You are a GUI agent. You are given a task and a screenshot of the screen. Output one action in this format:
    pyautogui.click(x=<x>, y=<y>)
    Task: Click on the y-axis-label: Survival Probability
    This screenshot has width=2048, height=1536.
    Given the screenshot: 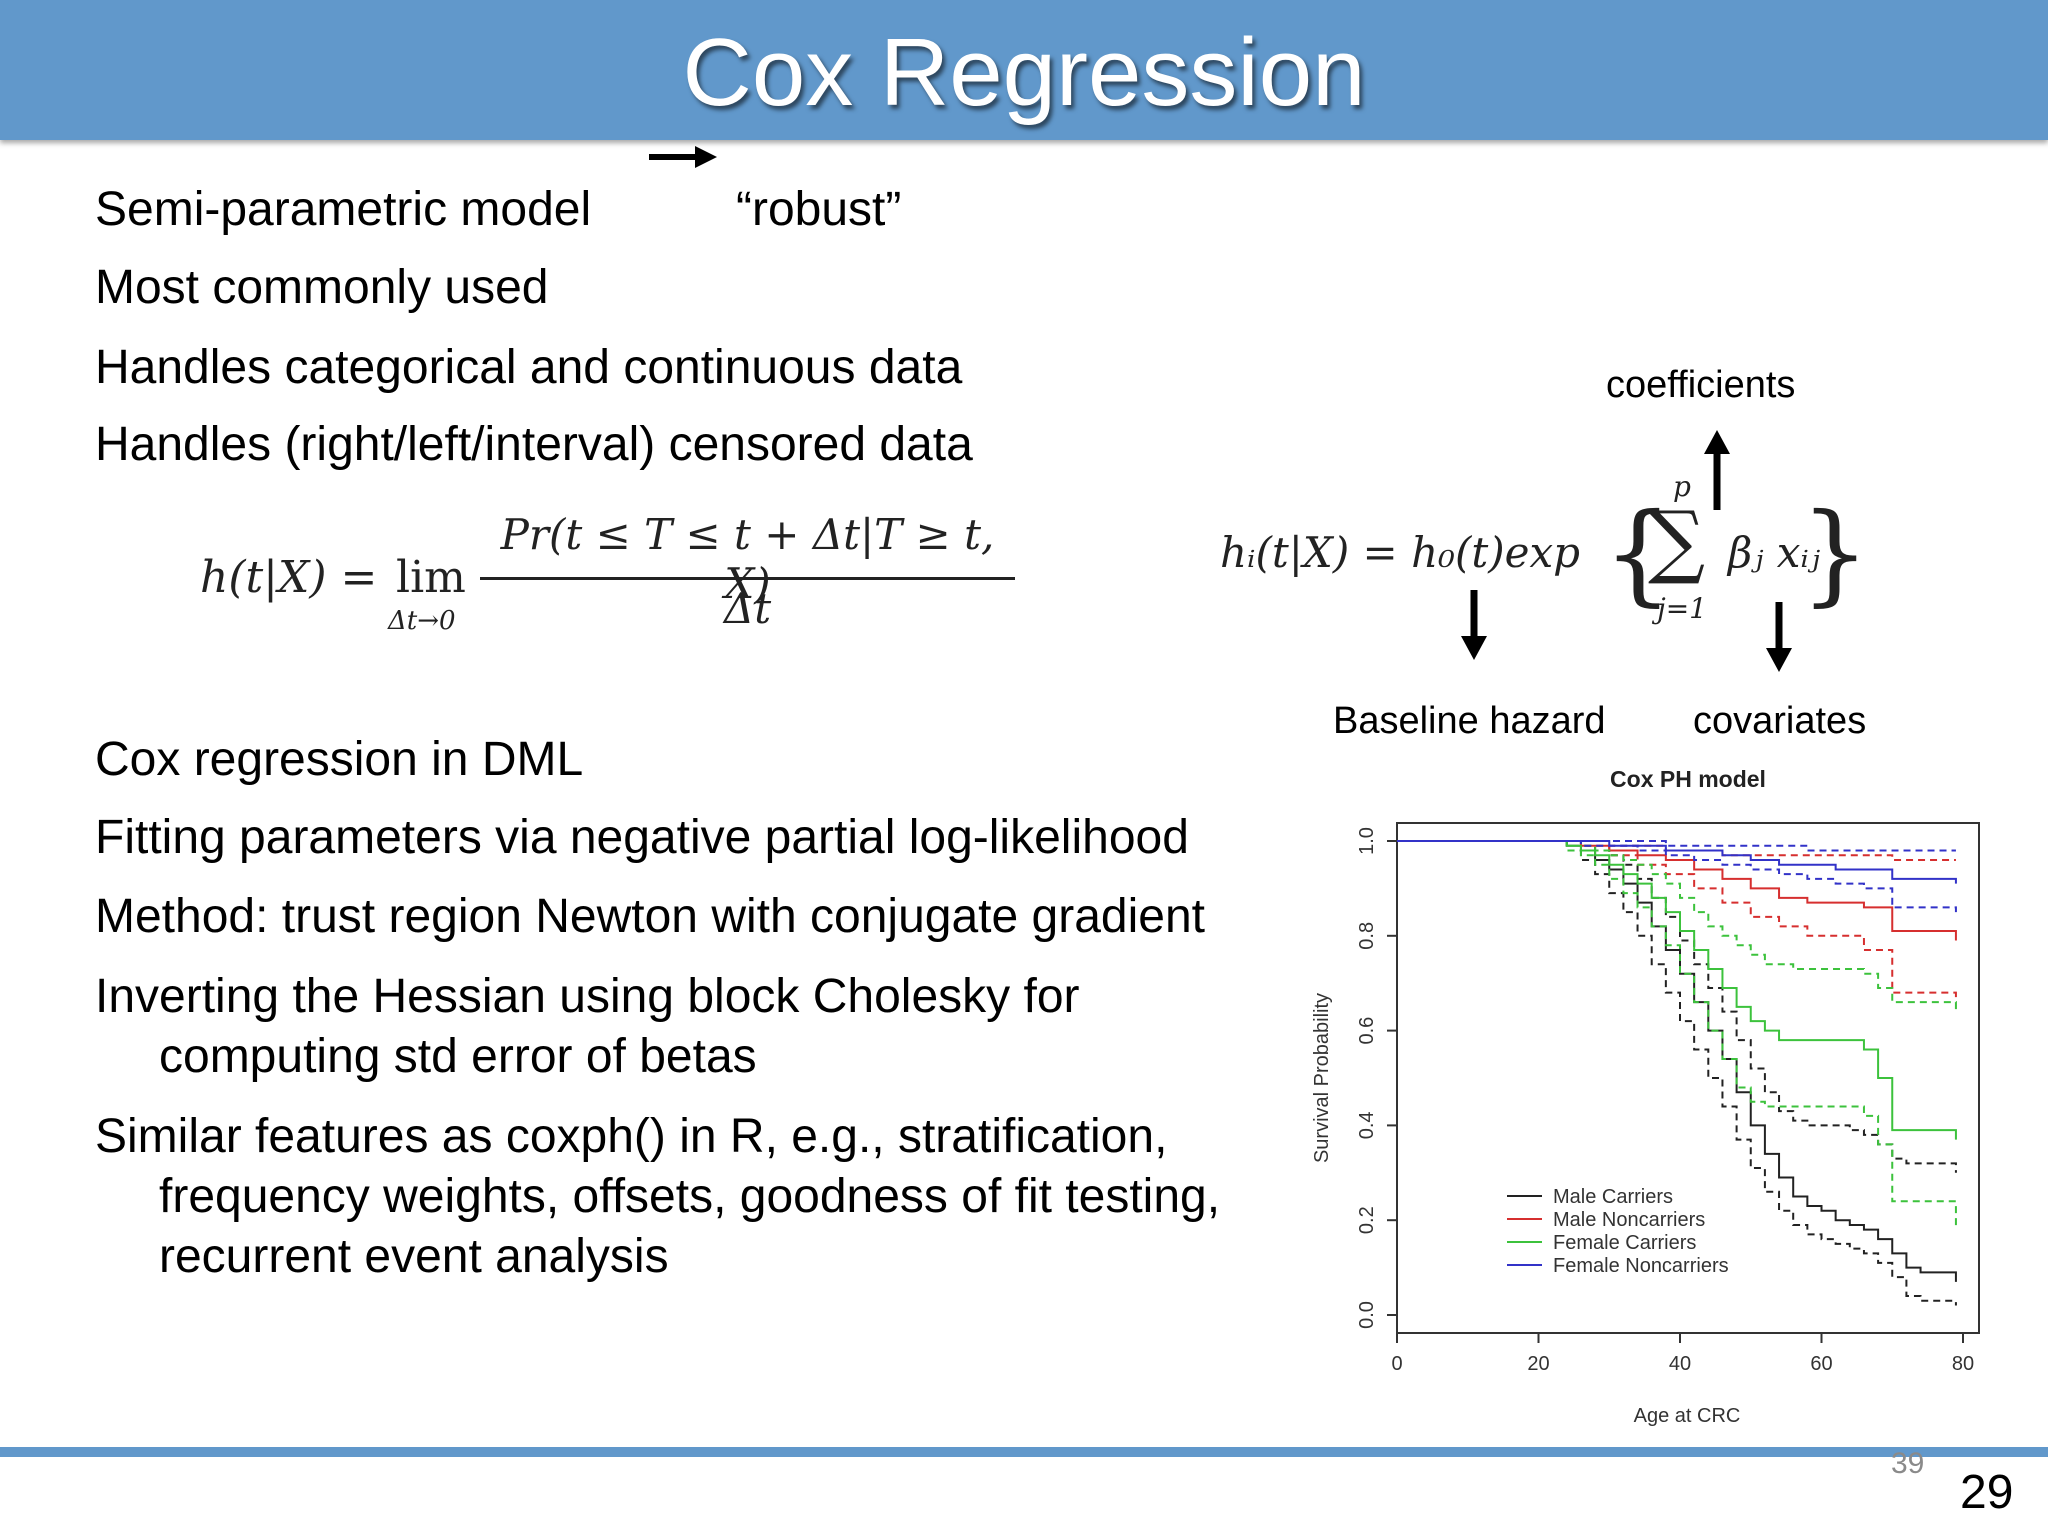 What is the action you would take?
    pyautogui.click(x=1322, y=1078)
    